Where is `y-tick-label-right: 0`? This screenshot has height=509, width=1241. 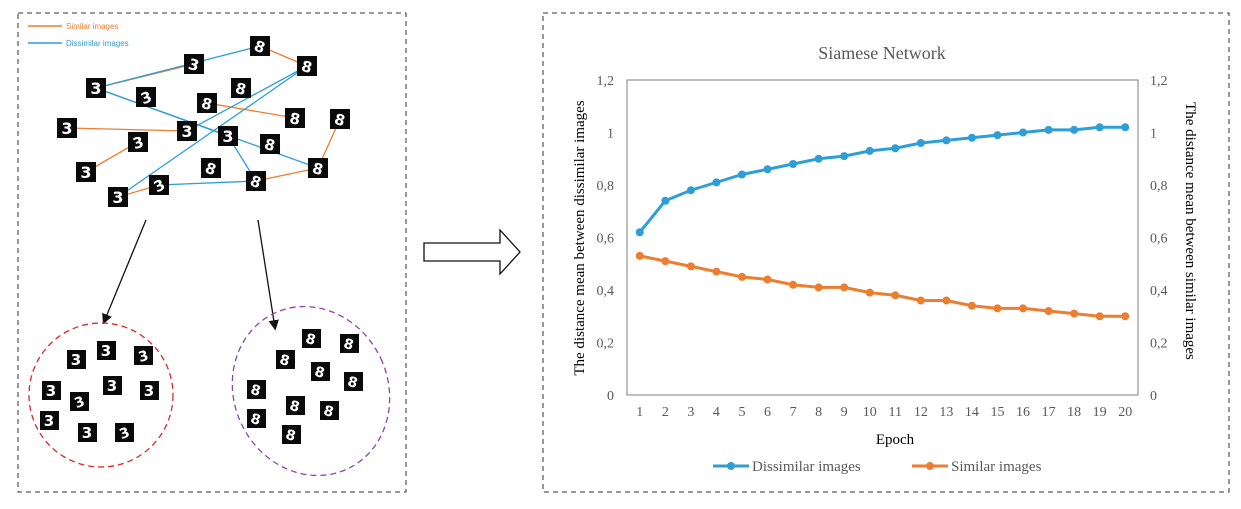 y-tick-label-right: 0 is located at coordinates (1153, 396).